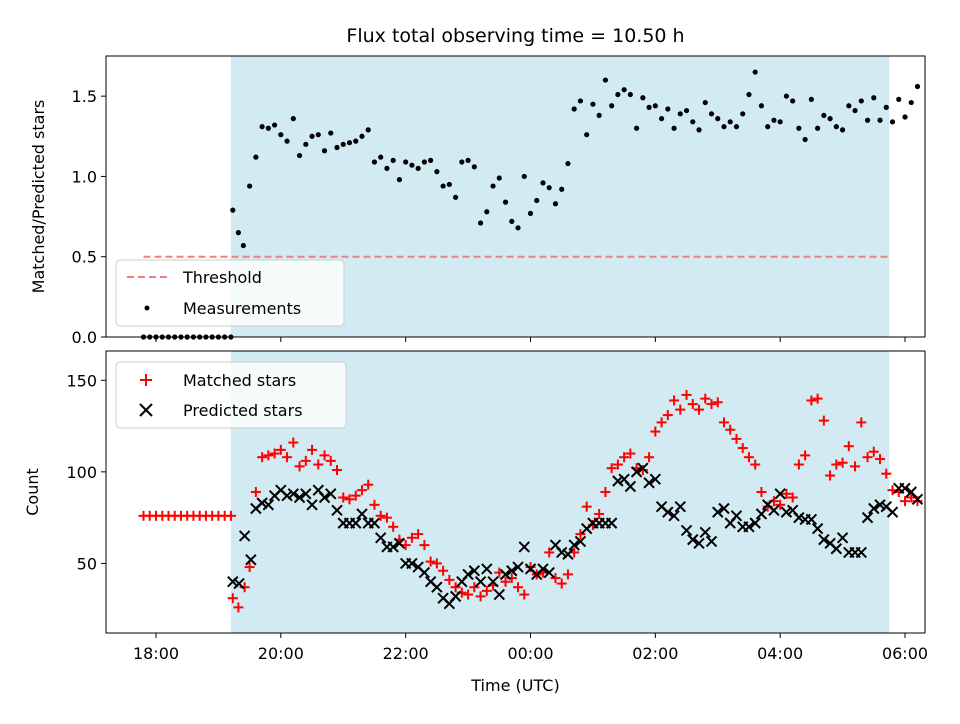  What do you see at coordinates (655, 653) in the screenshot?
I see `x-tick-label: 02:00` at bounding box center [655, 653].